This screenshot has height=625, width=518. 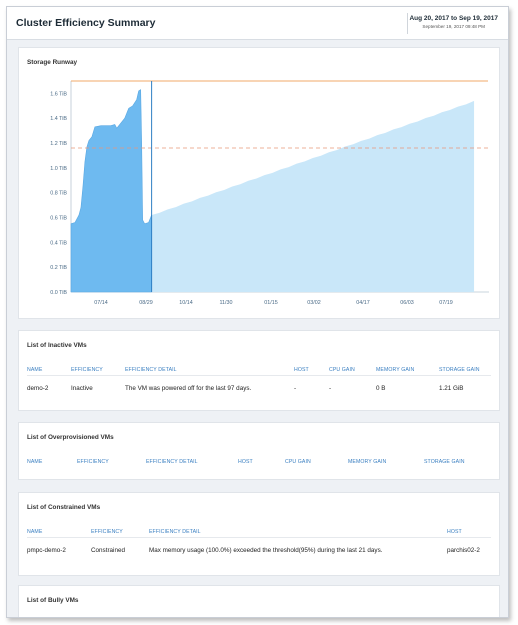 I want to click on x-tick-label: 06/03, so click(x=407, y=303).